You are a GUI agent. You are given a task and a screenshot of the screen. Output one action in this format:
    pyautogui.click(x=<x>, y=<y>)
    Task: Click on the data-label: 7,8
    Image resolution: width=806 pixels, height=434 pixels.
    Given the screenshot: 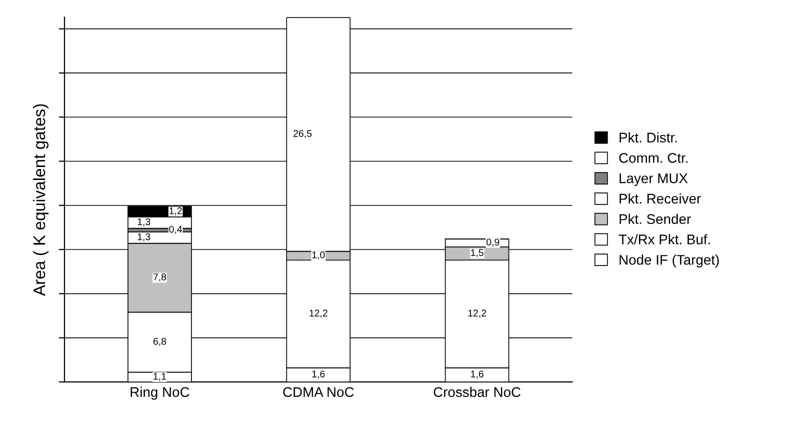 What is the action you would take?
    pyautogui.click(x=159, y=277)
    